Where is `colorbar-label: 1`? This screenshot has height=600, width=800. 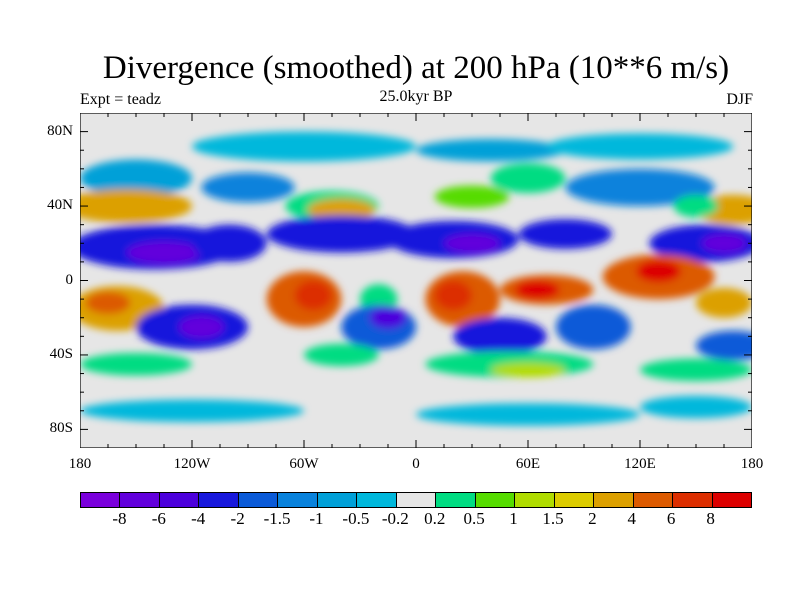 colorbar-label: 1 is located at coordinates (513, 518).